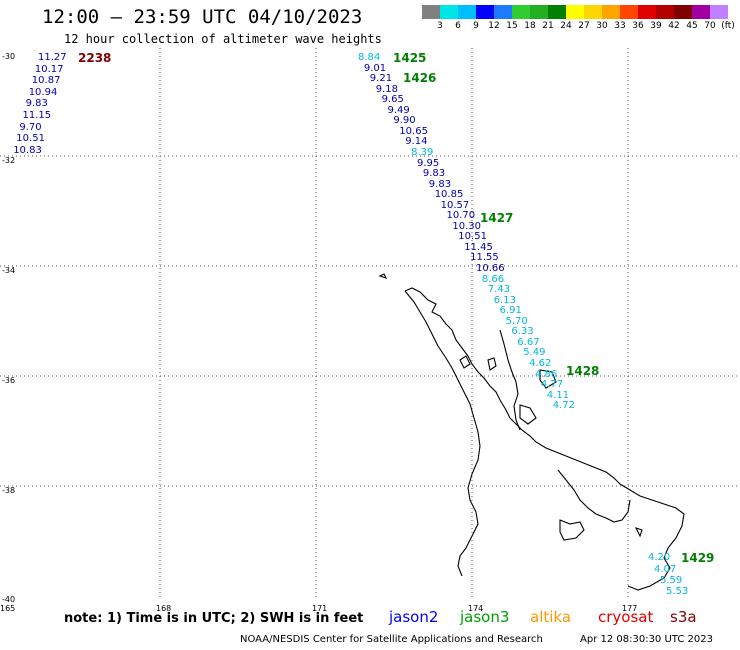  What do you see at coordinates (510, 380) in the screenshot?
I see `coromandel` at bounding box center [510, 380].